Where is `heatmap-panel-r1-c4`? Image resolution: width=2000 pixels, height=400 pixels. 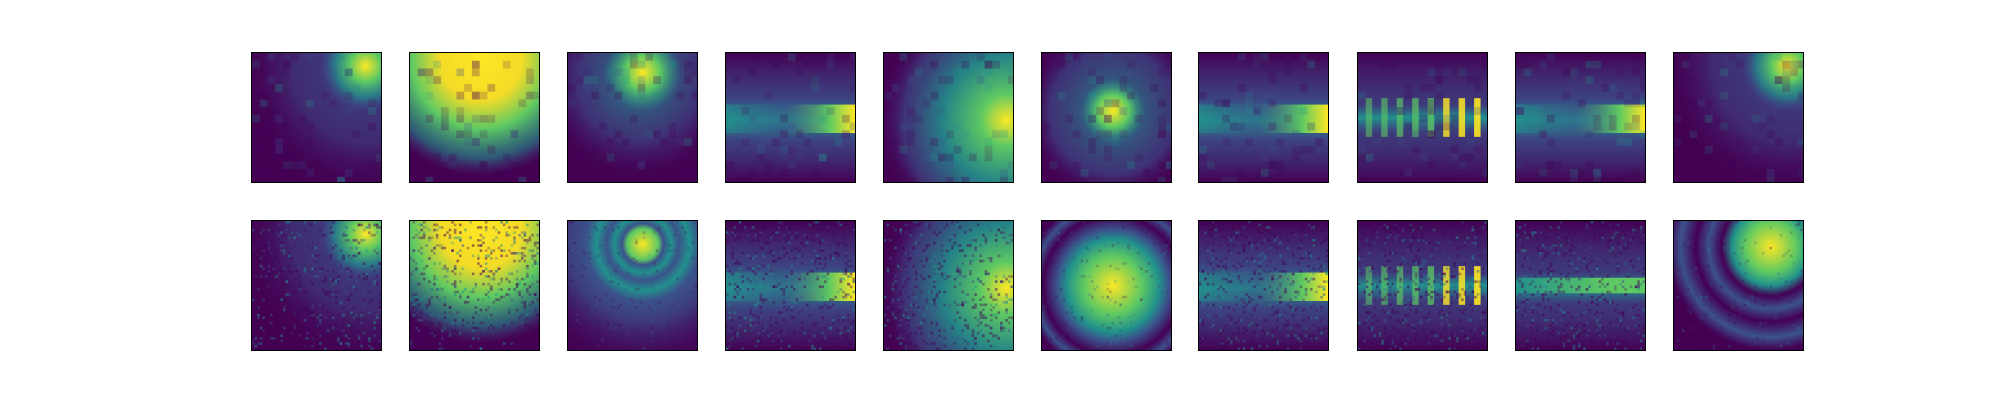 heatmap-panel-r1-c4 is located at coordinates (948, 285).